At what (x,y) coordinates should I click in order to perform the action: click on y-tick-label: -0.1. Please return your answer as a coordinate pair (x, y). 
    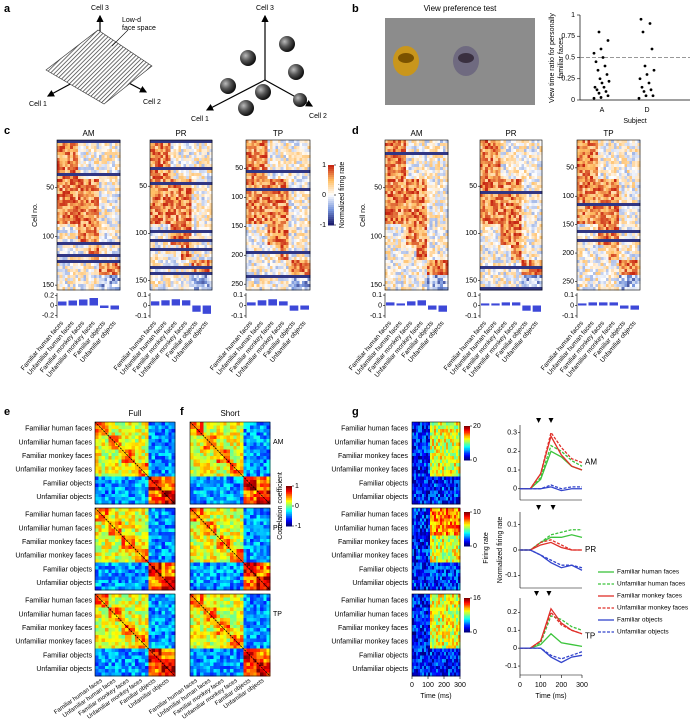
    Looking at the image, I should click on (237, 316).